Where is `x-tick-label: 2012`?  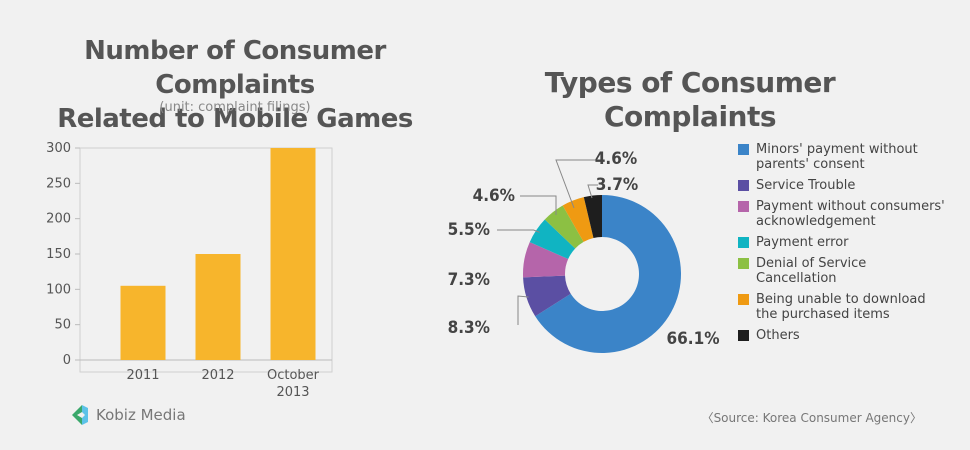
x-tick-label: 2012 is located at coordinates (217, 375).